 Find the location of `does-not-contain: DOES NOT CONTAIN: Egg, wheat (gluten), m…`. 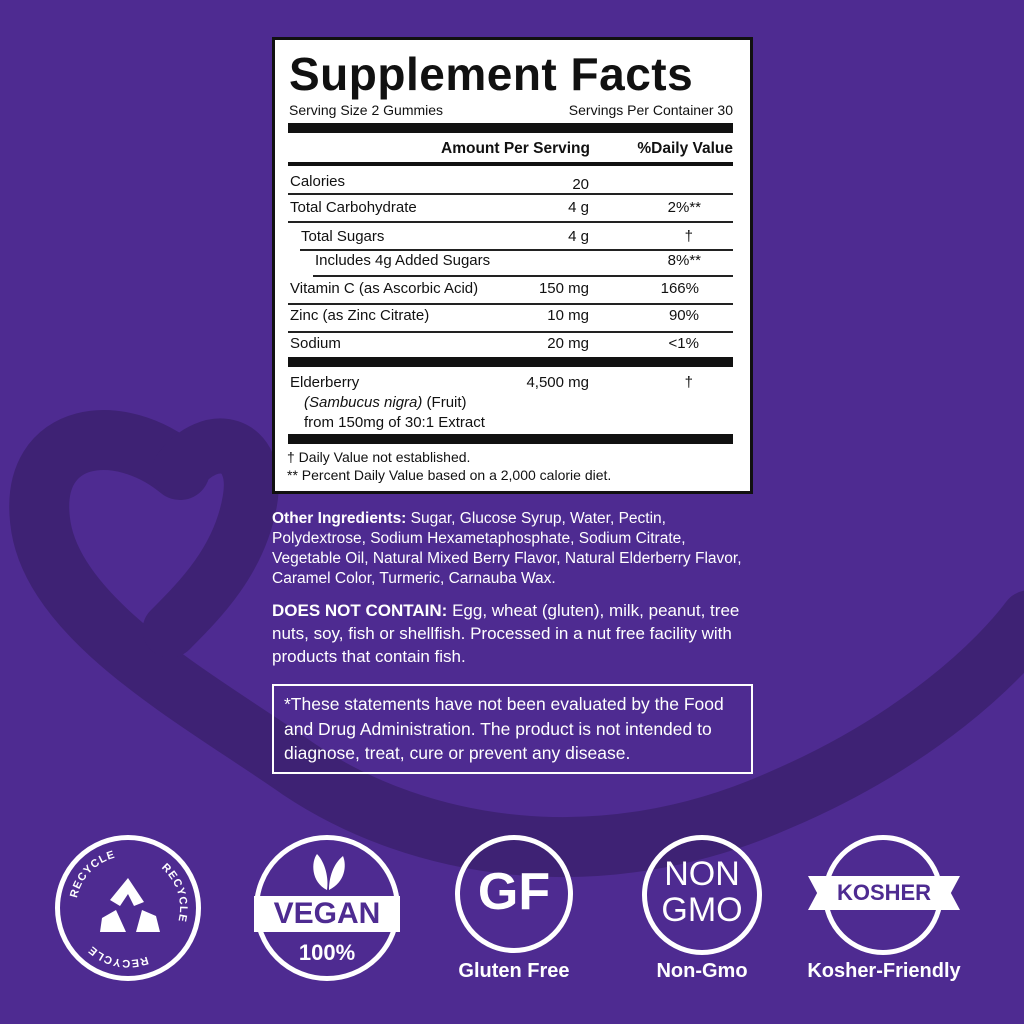

does-not-contain: DOES NOT CONTAIN: Egg, wheat (gluten), m… is located at coordinates (512, 633).